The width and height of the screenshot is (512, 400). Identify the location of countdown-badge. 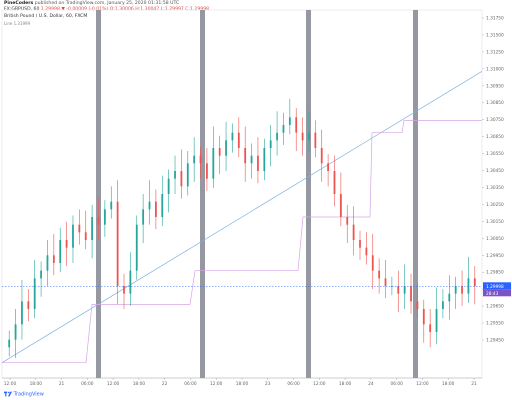
(497, 293).